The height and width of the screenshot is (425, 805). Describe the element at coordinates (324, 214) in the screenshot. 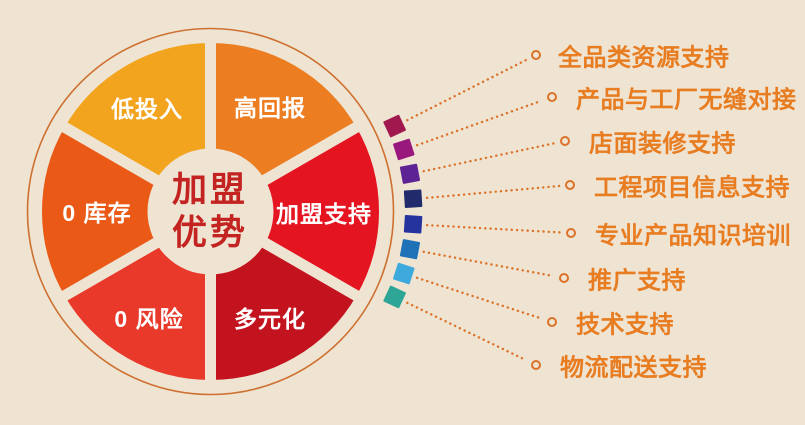

I see `wheel-segment-label: 加盟支持` at that location.